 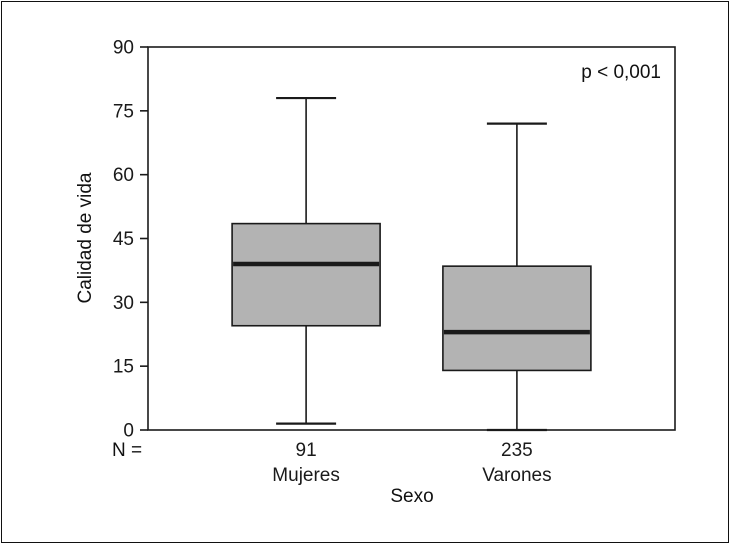 What do you see at coordinates (306, 475) in the screenshot?
I see `category-label: Mujeres` at bounding box center [306, 475].